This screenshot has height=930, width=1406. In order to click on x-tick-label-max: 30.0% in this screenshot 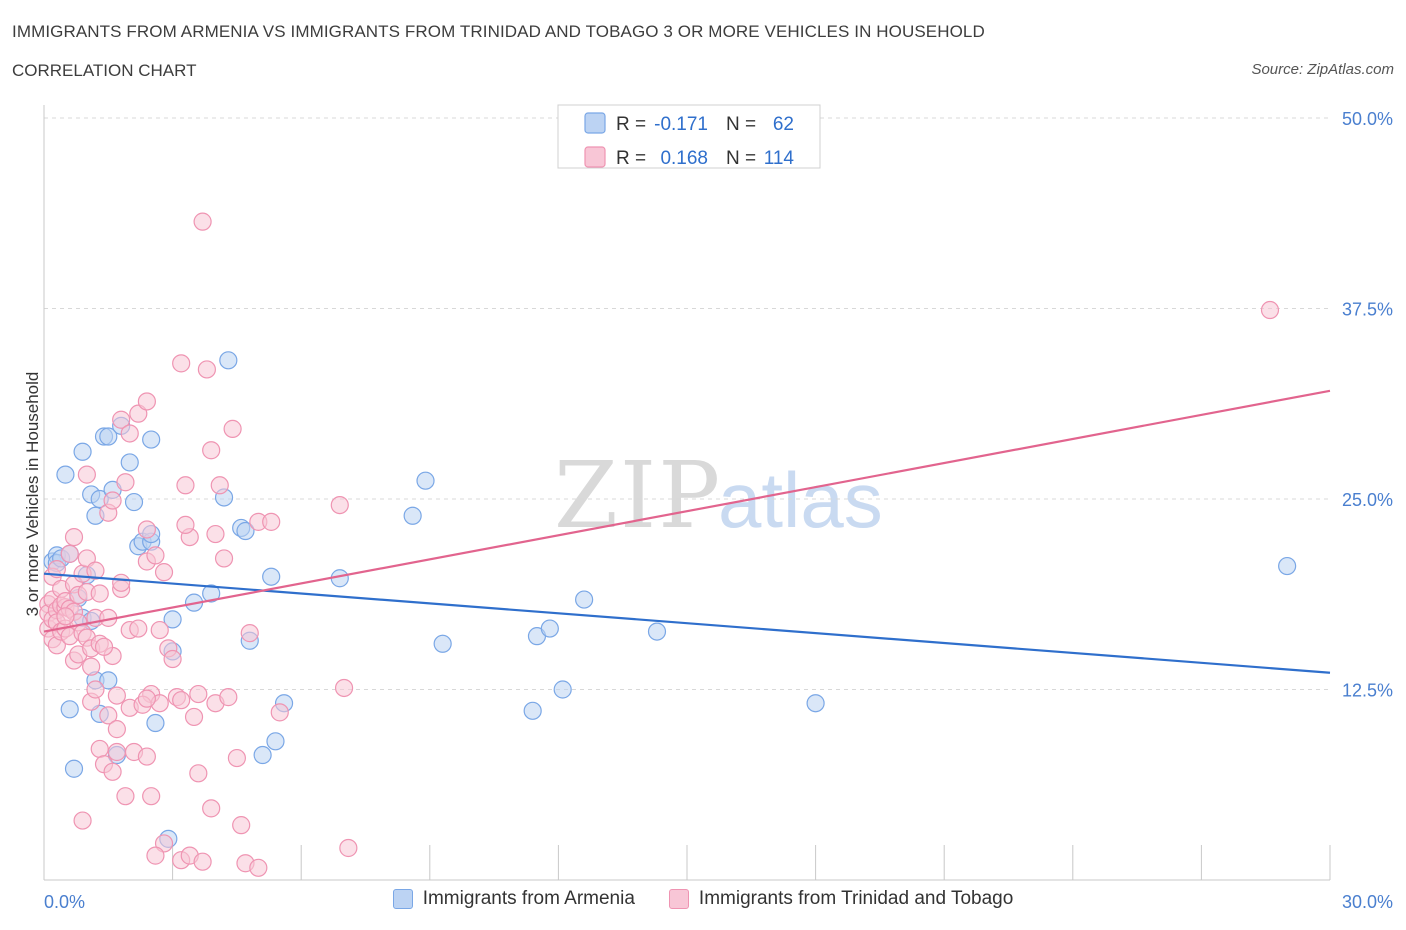, I will do `click(1367, 902)`.